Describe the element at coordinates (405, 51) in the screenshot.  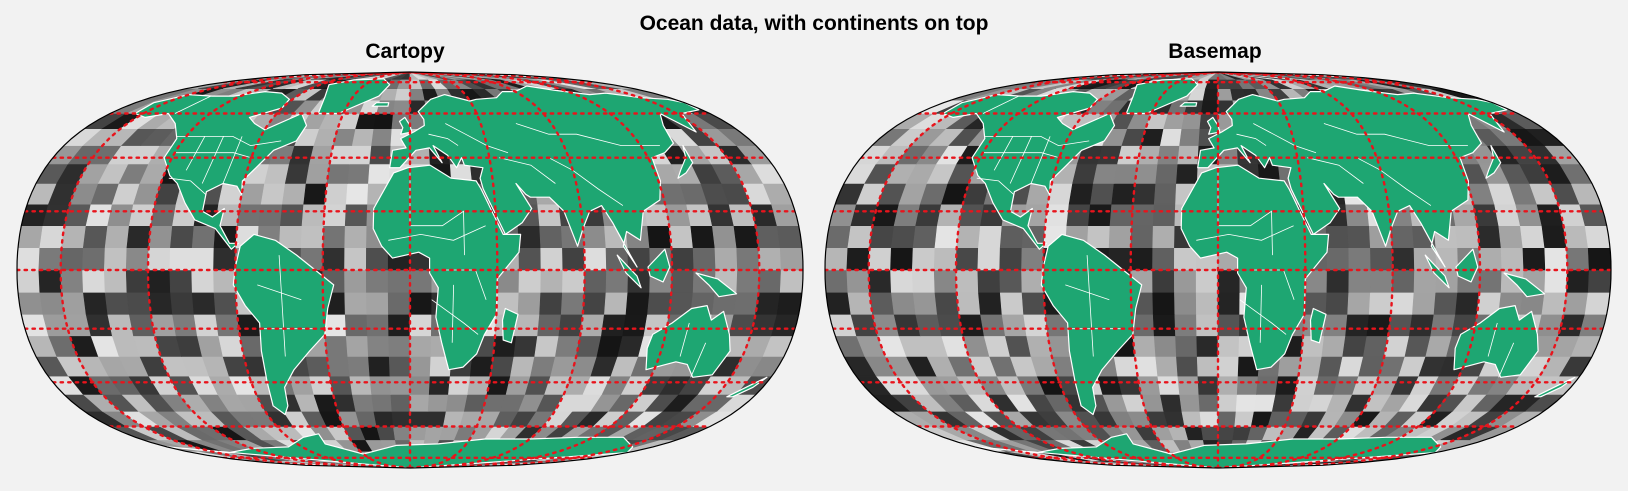
I see `panel-title-cartopy: Cartopy` at that location.